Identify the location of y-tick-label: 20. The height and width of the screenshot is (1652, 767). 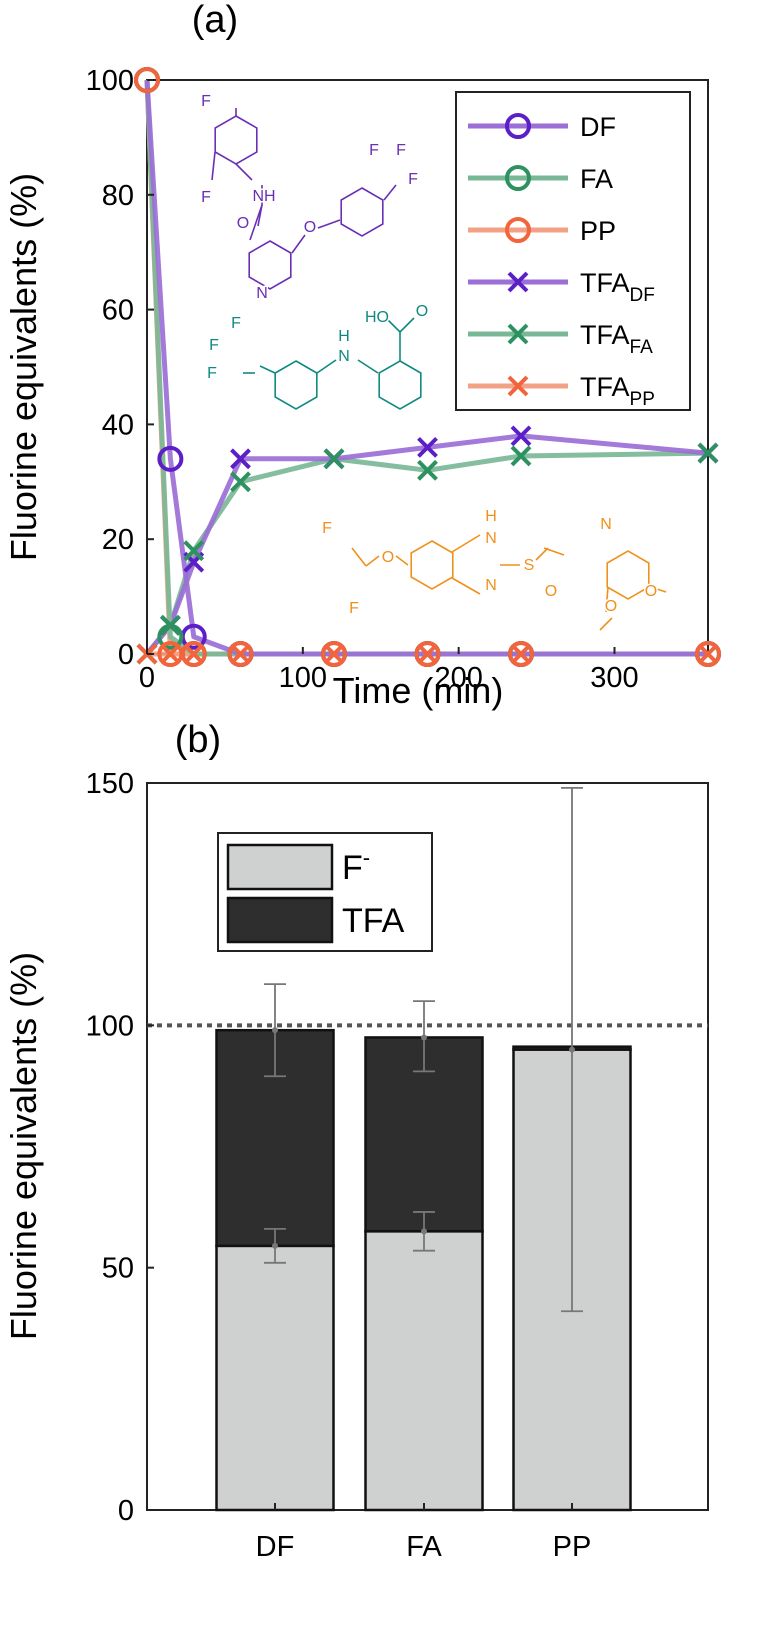
(118, 540).